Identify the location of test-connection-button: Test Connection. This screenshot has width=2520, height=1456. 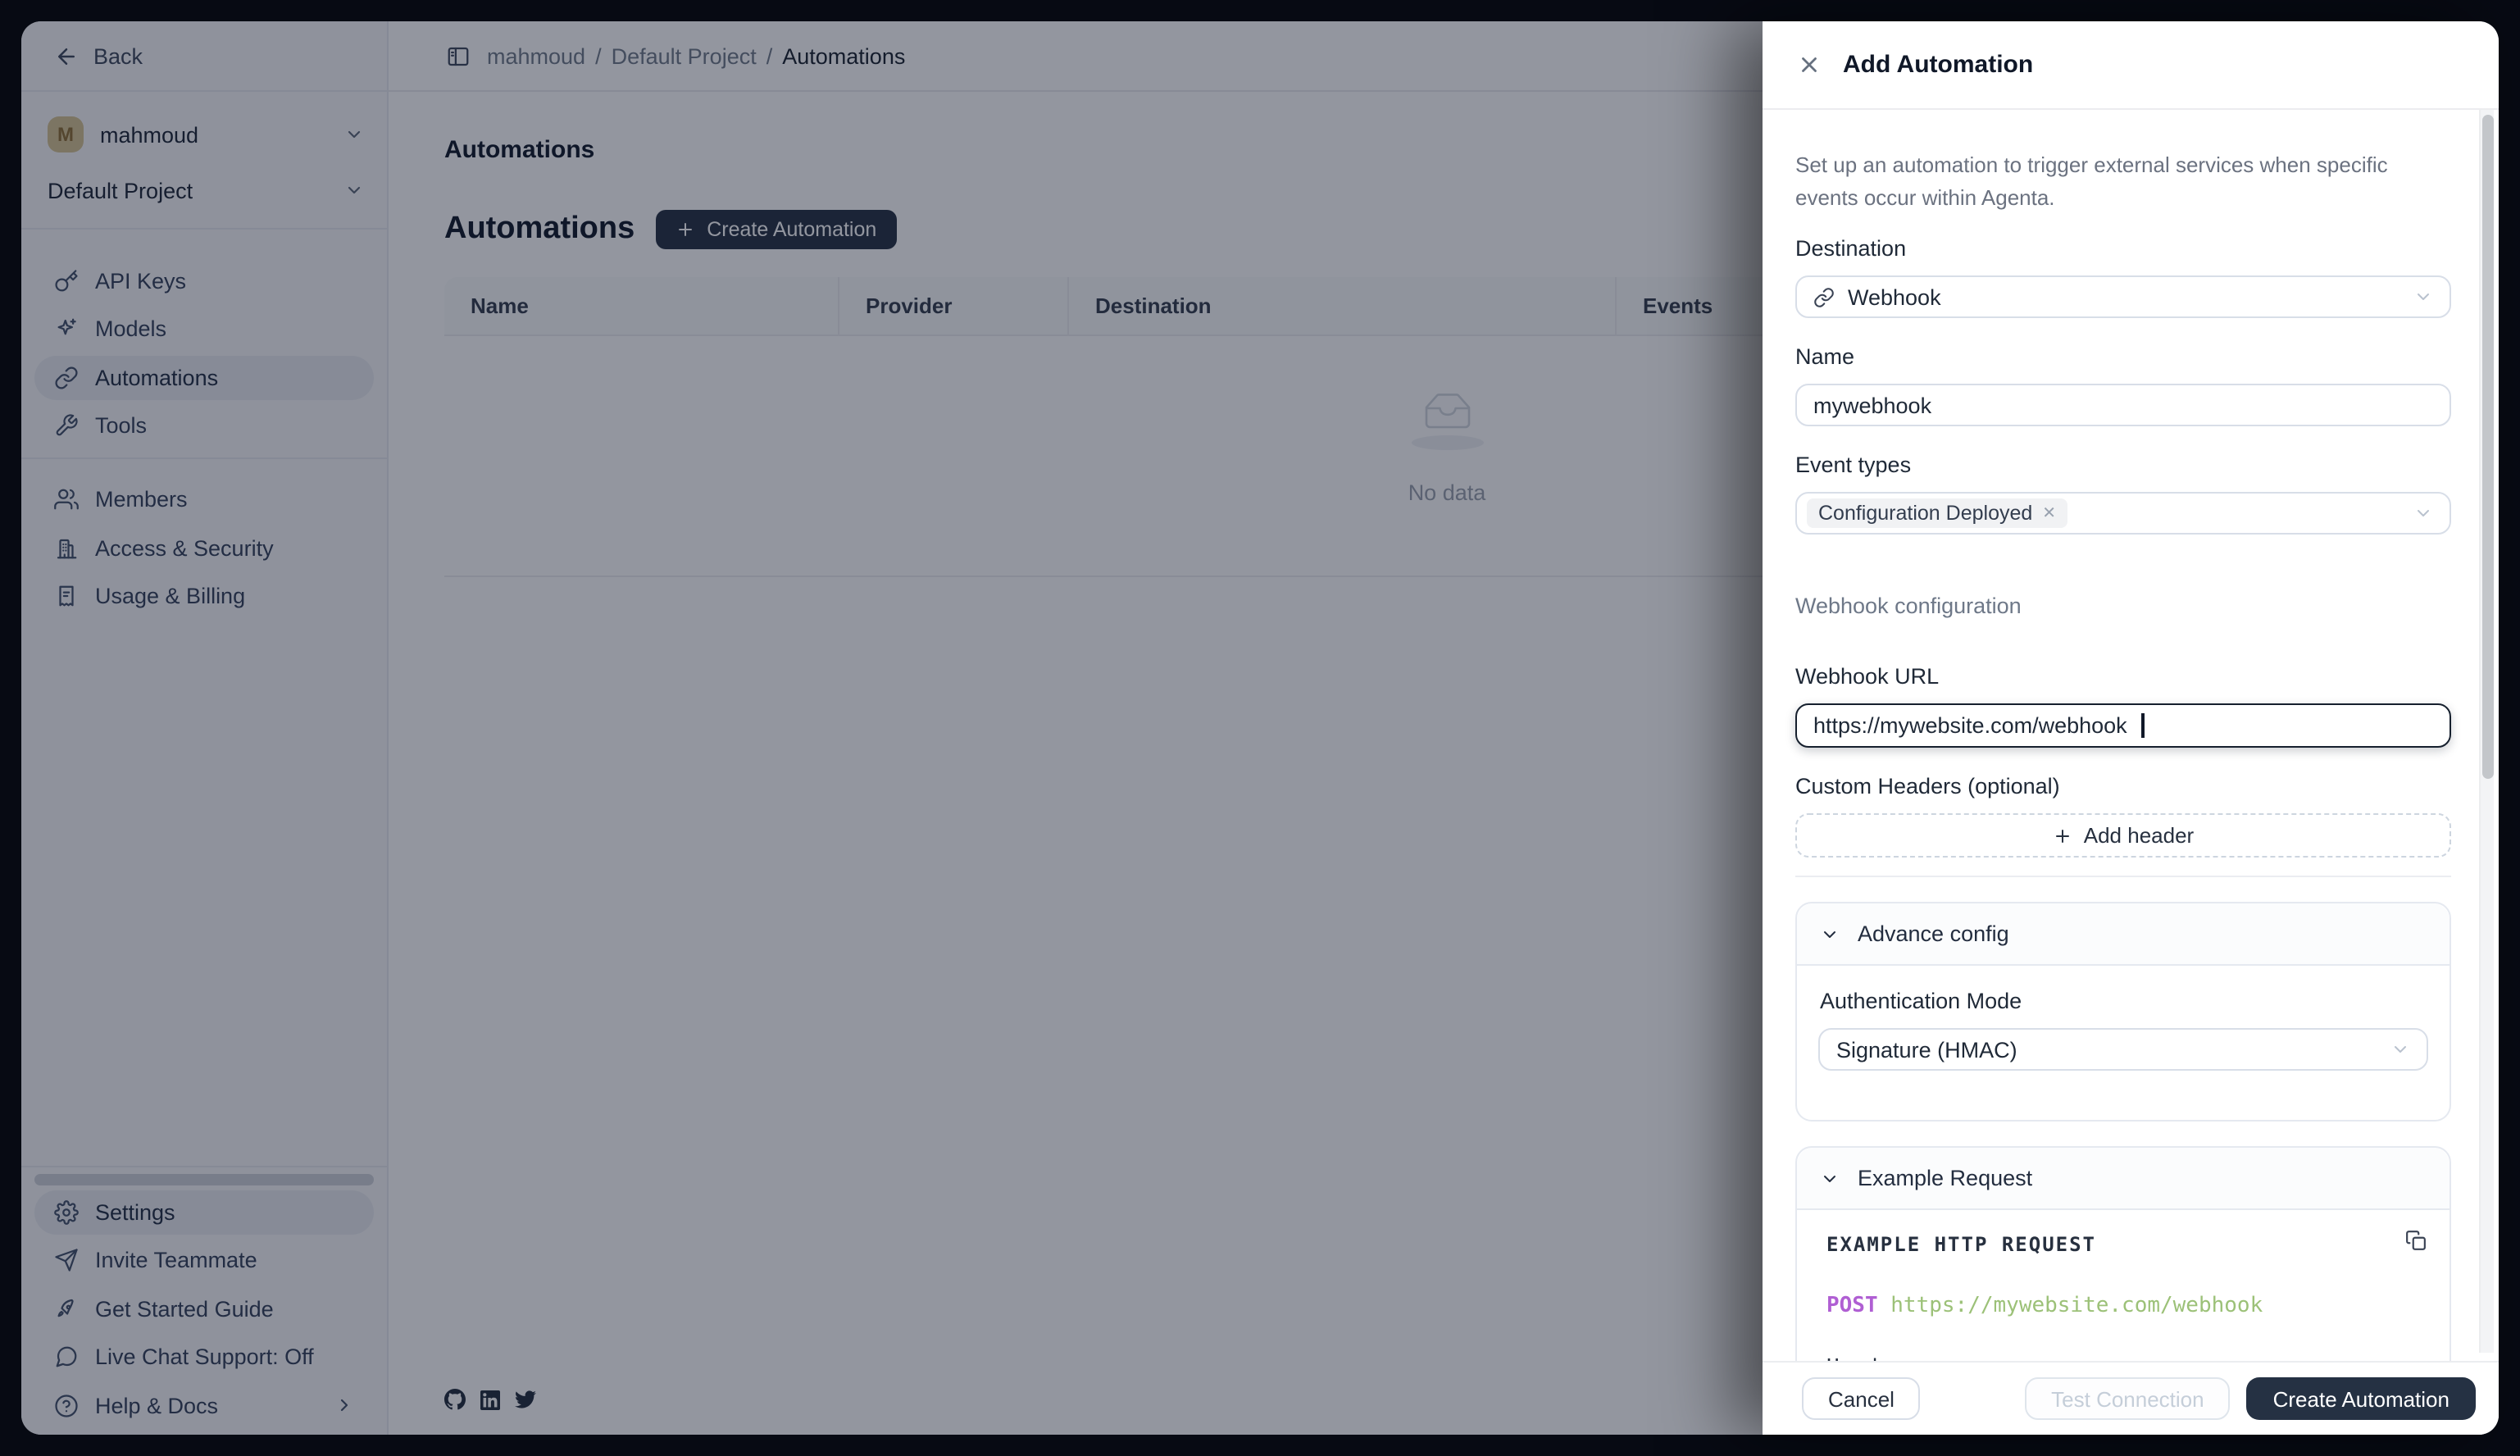
(2128, 1398).